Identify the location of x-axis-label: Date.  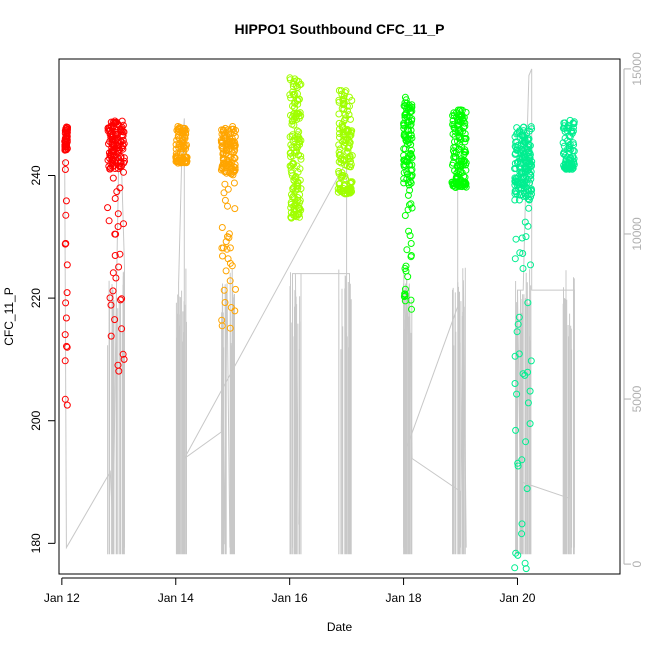
(340, 627).